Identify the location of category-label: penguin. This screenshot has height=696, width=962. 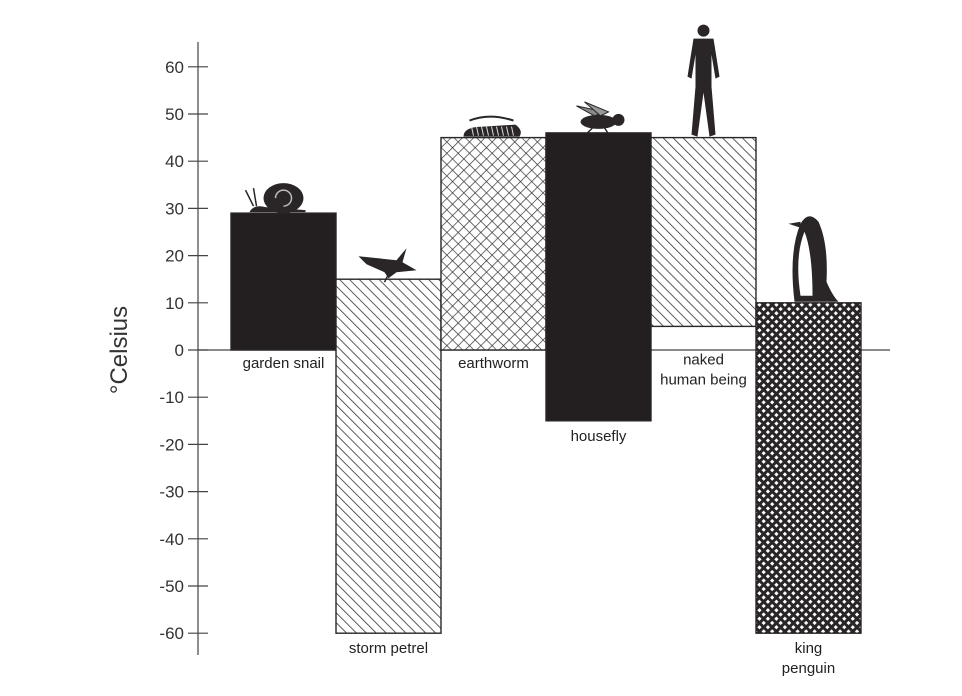
(808, 668).